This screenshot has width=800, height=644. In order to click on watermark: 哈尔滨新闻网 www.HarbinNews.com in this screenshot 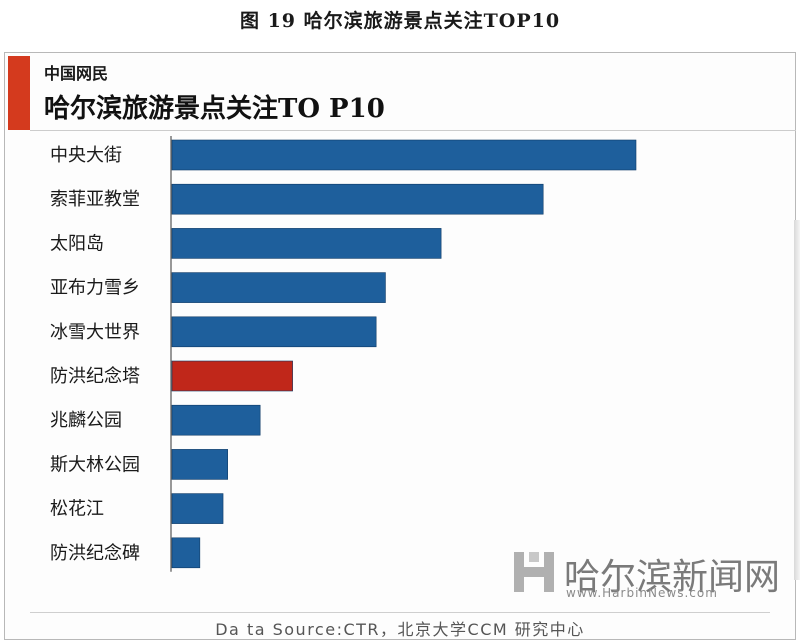, I will do `click(652, 576)`.